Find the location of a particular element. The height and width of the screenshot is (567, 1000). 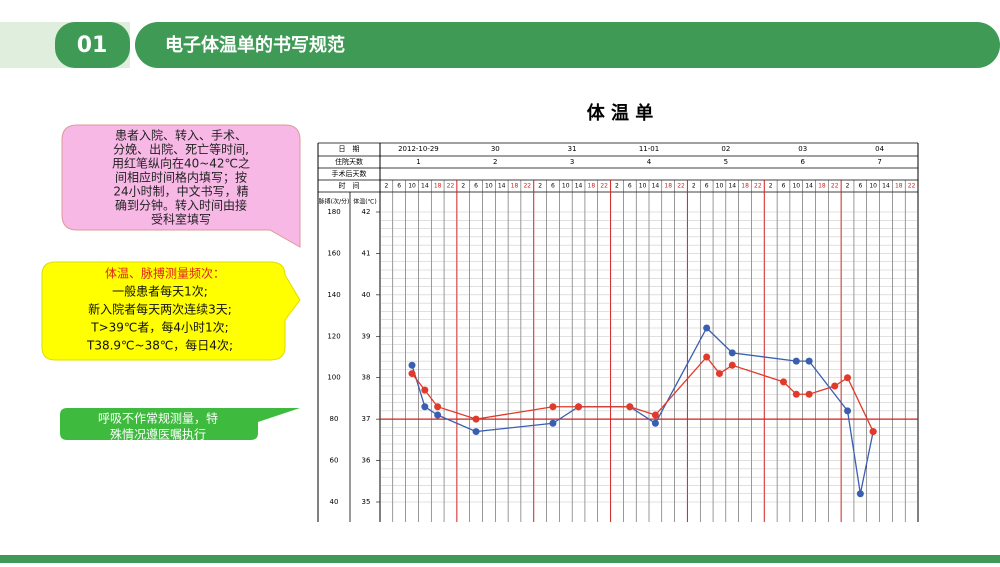

callout-text: 用红笔纵向在40~42℃之 is located at coordinates (181, 163).